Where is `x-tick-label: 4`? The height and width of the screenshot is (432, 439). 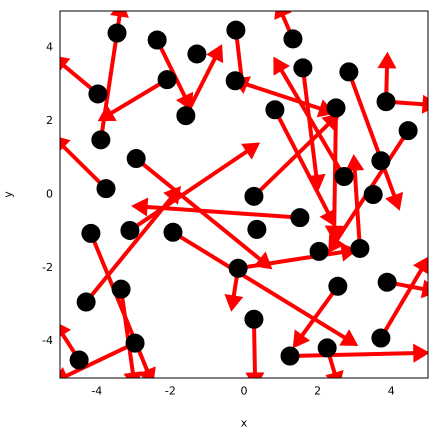
x-tick-label: 4 is located at coordinates (391, 391).